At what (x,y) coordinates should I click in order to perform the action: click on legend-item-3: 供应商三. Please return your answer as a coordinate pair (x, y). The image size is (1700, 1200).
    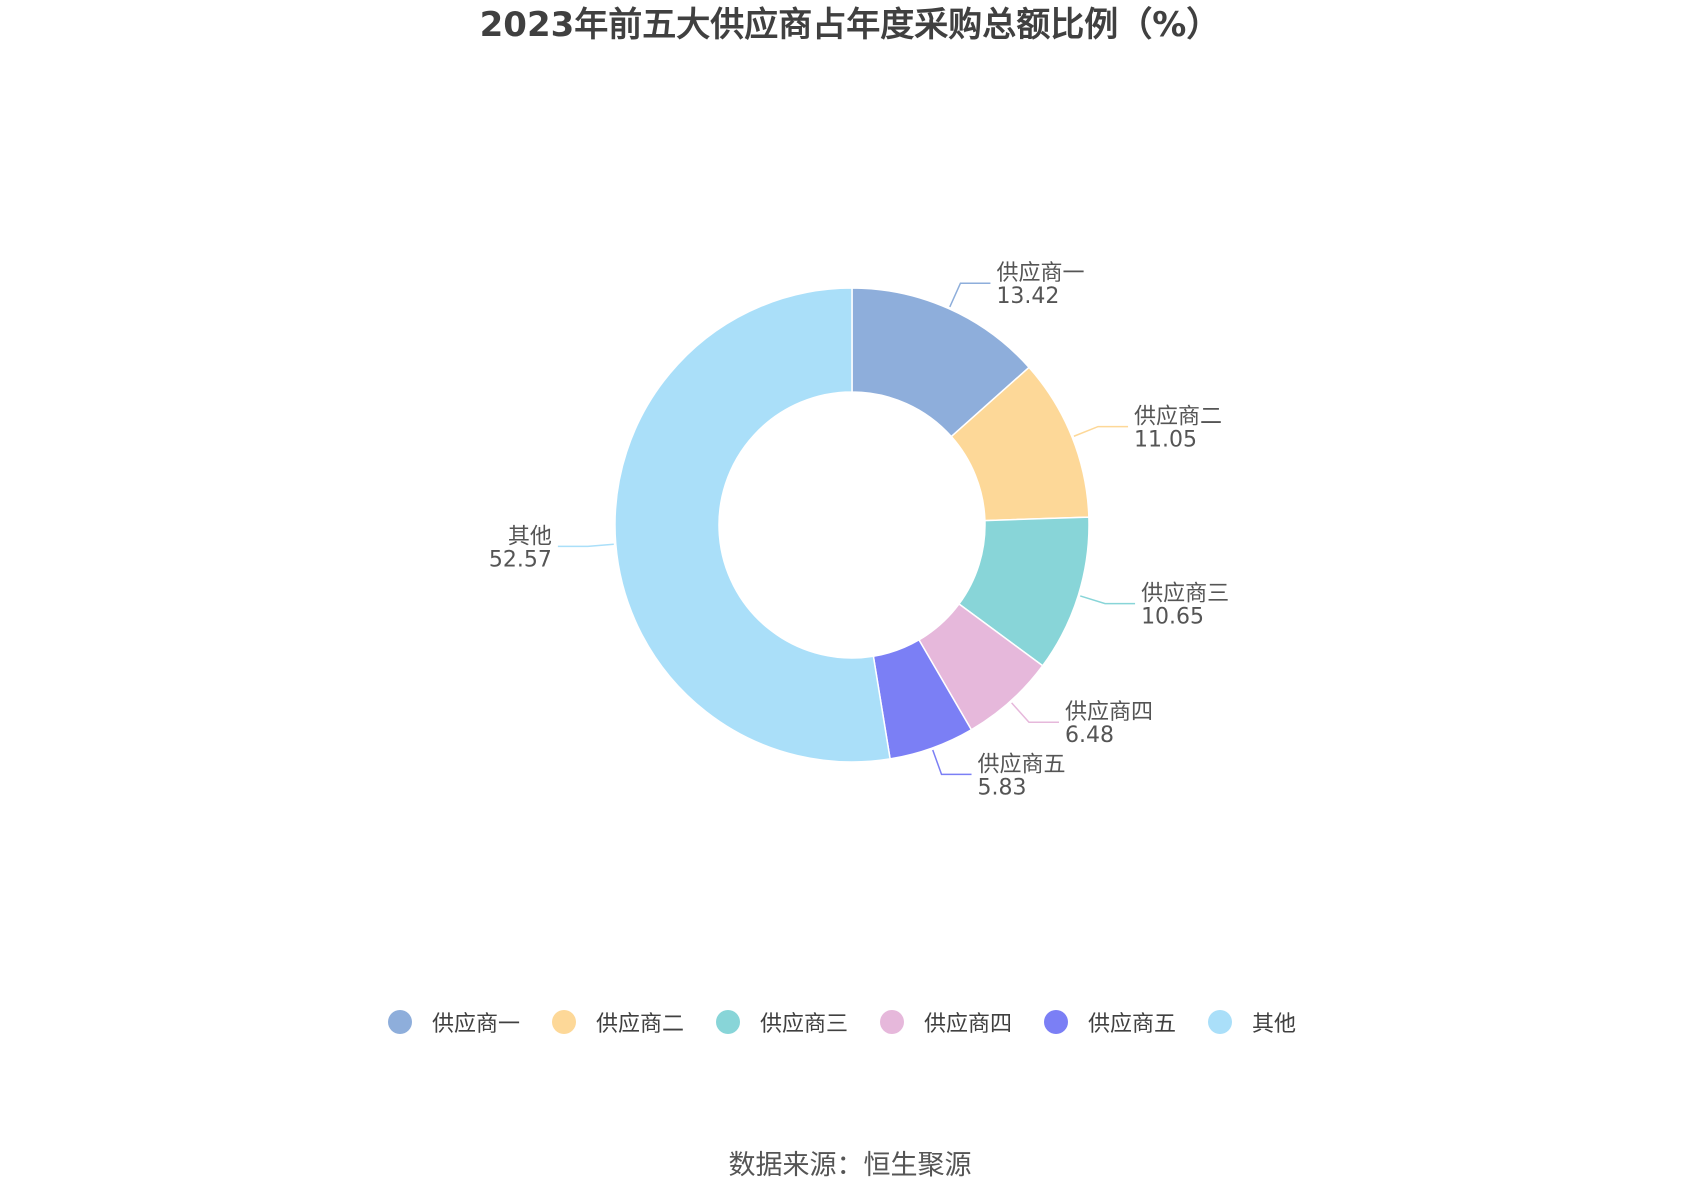
    Looking at the image, I should click on (789, 1022).